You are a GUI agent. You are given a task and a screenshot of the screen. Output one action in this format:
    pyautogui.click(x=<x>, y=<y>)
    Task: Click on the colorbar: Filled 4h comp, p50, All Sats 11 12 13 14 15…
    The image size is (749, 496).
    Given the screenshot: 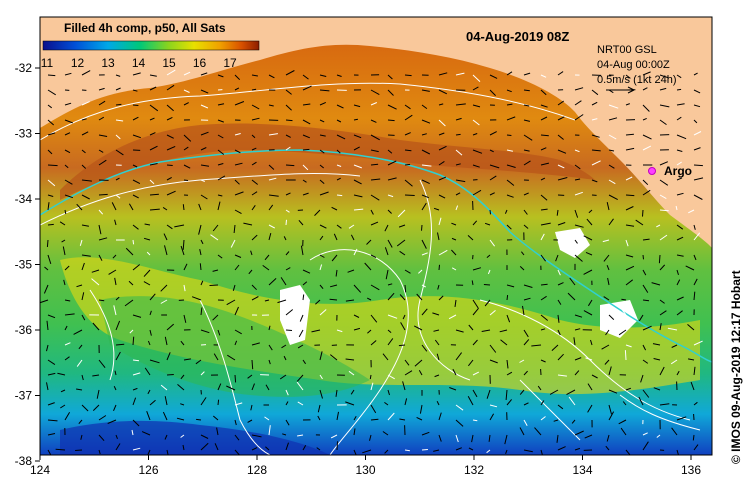 What is the action you would take?
    pyautogui.click(x=150, y=45)
    